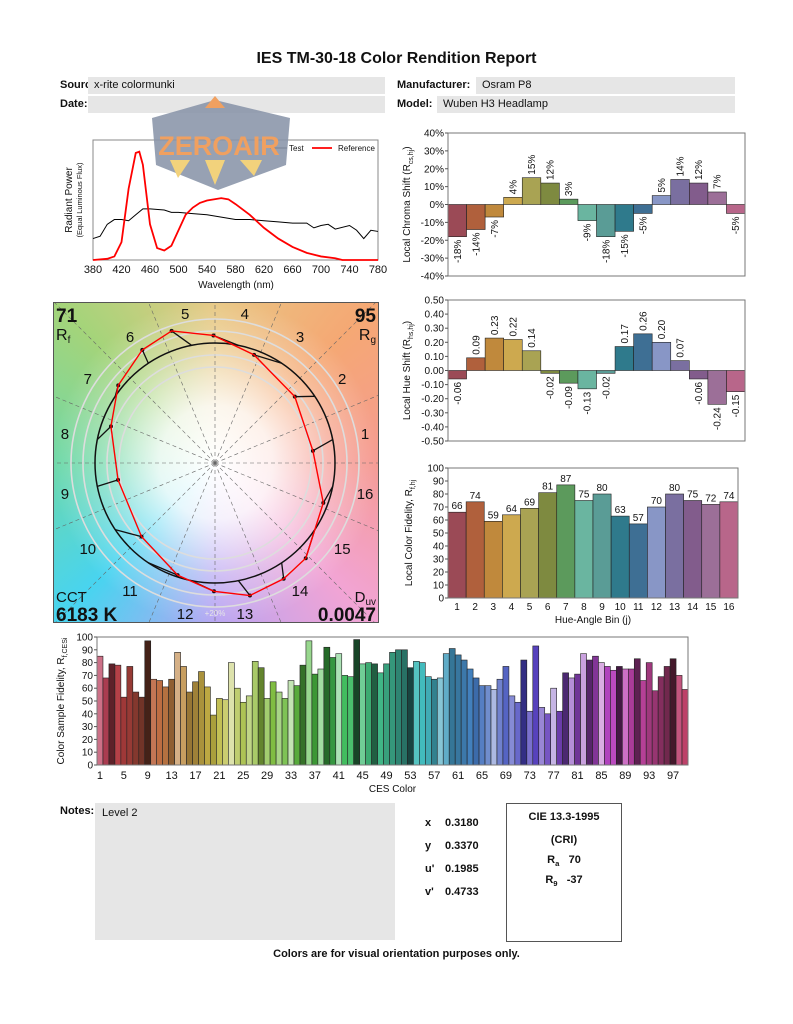 This screenshot has height=1024, width=793. What do you see at coordinates (407, 213) in the screenshot?
I see `y-label-text: Local Chroma Shift (R` at bounding box center [407, 213].